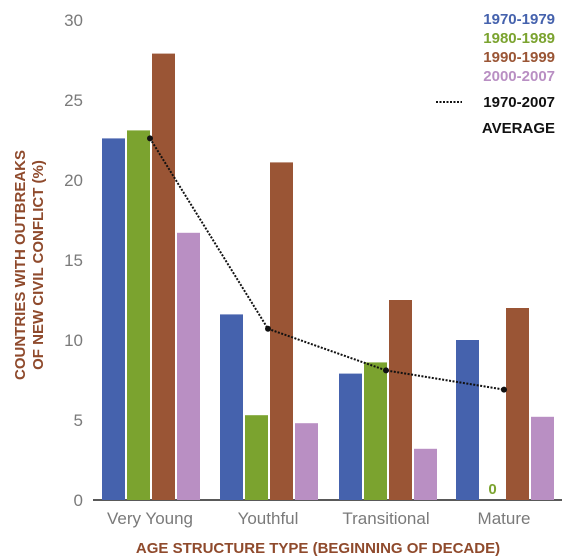  I want to click on legend-entry: 1980-1989, so click(519, 38).